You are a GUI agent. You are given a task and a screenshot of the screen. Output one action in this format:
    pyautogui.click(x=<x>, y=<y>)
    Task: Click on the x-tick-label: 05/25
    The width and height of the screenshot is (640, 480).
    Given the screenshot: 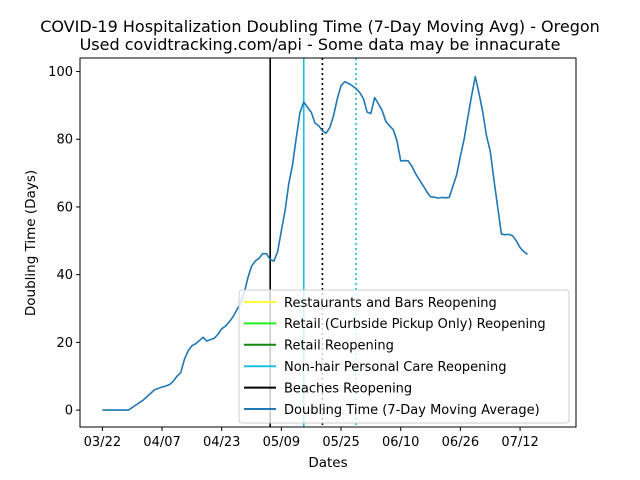 What is the action you would take?
    pyautogui.click(x=340, y=442)
    